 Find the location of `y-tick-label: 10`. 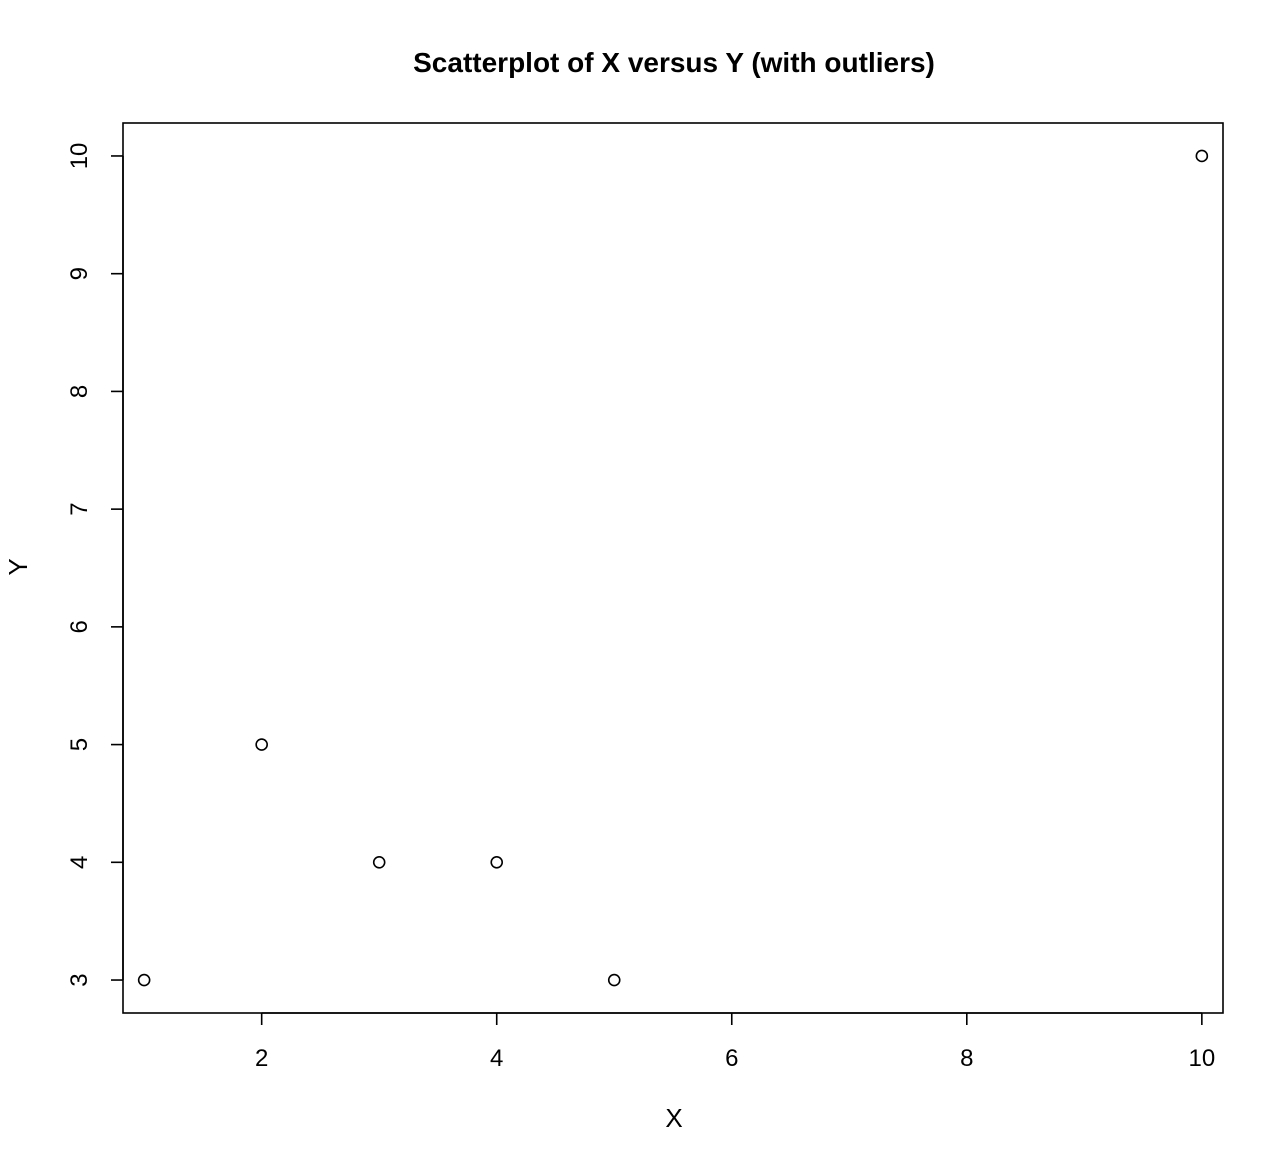

y-tick-label: 10 is located at coordinates (79, 156).